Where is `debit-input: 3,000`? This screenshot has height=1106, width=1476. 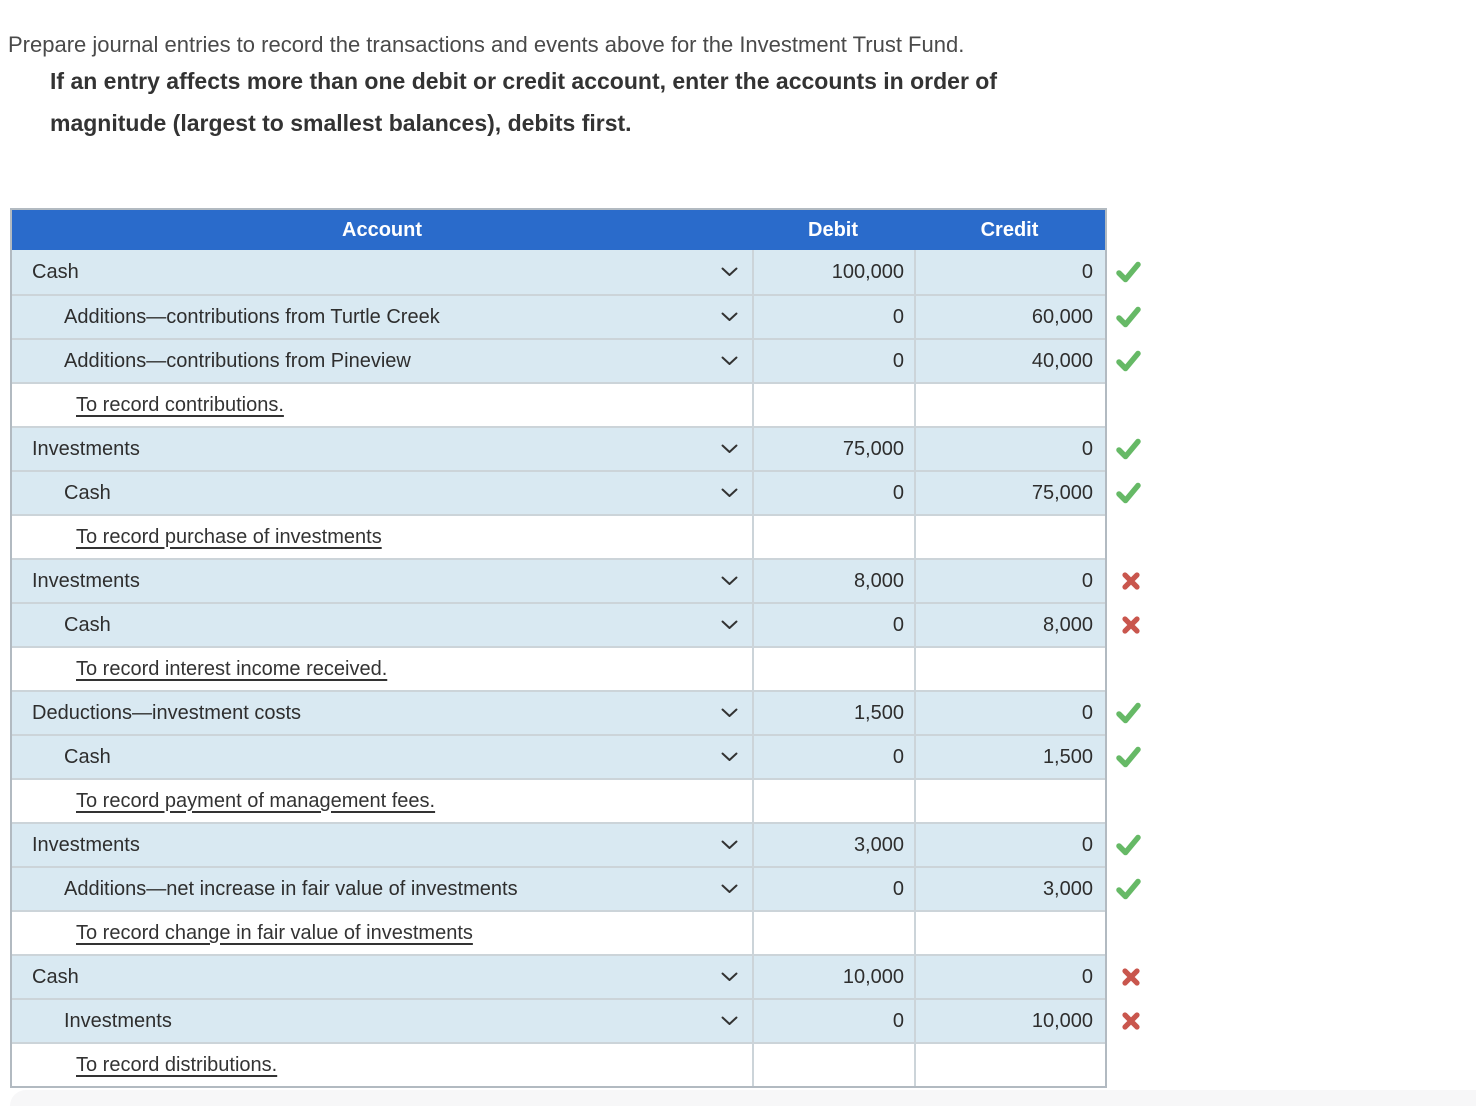
debit-input: 3,000 is located at coordinates (833, 845).